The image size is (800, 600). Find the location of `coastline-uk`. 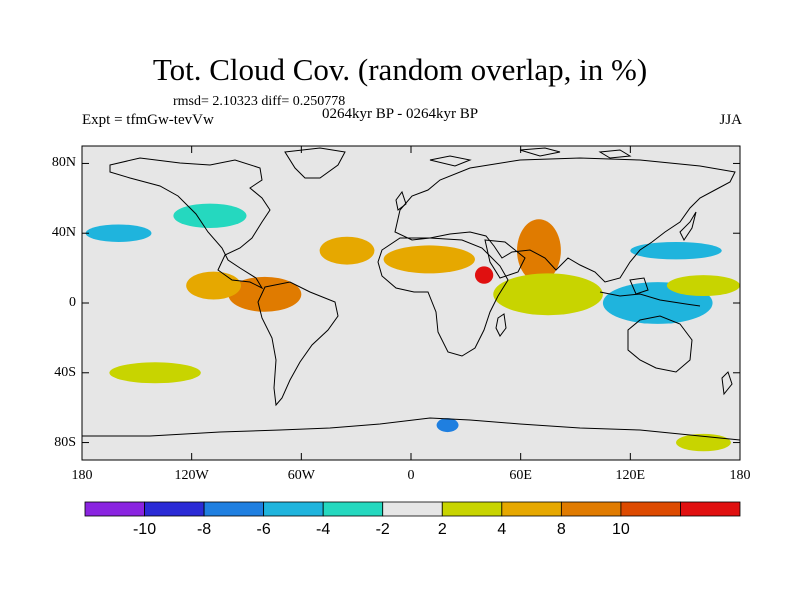

coastline-uk is located at coordinates (401, 200).